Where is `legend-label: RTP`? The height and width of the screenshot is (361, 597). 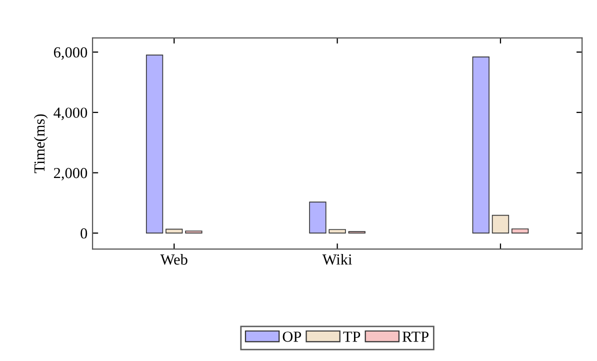 legend-label: RTP is located at coordinates (415, 337).